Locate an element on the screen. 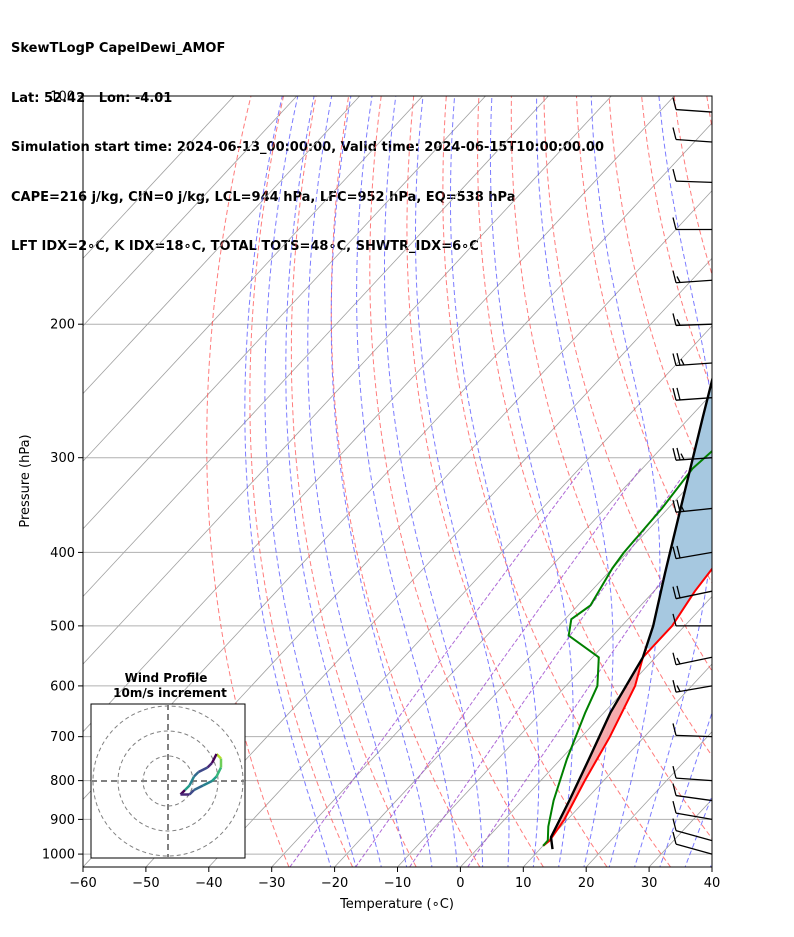 Image resolution: width=794 pixels, height=937 pixels. x-tick-label: −40 is located at coordinates (208, 883).